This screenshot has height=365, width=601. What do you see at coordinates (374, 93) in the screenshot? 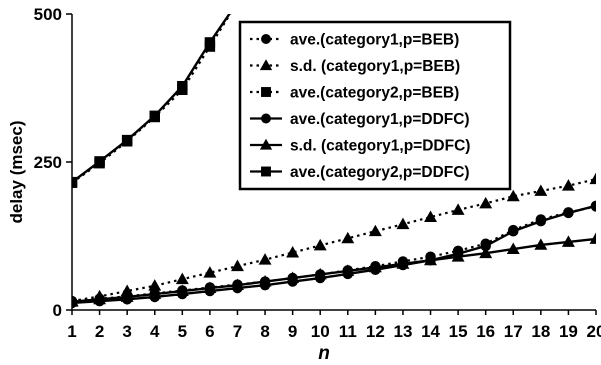
I see `legend-label: ave.(category2,p=BEB)` at bounding box center [374, 93].